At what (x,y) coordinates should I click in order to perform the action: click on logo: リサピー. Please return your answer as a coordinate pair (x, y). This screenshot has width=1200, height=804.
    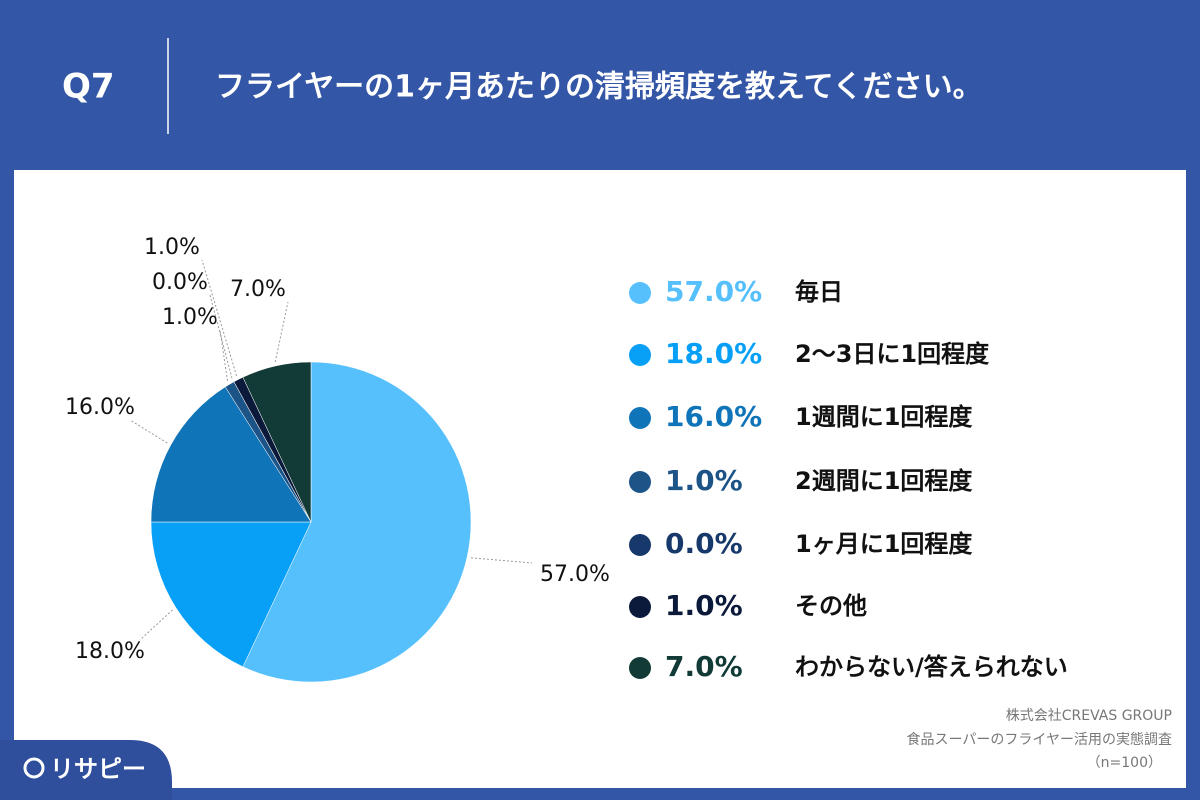
    Looking at the image, I should click on (98, 769).